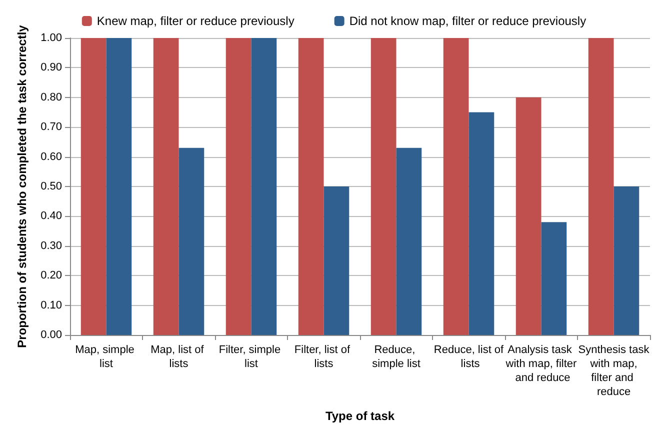  Describe the element at coordinates (178, 357) in the screenshot. I see `x-tick-label: Map, list of lists` at that location.